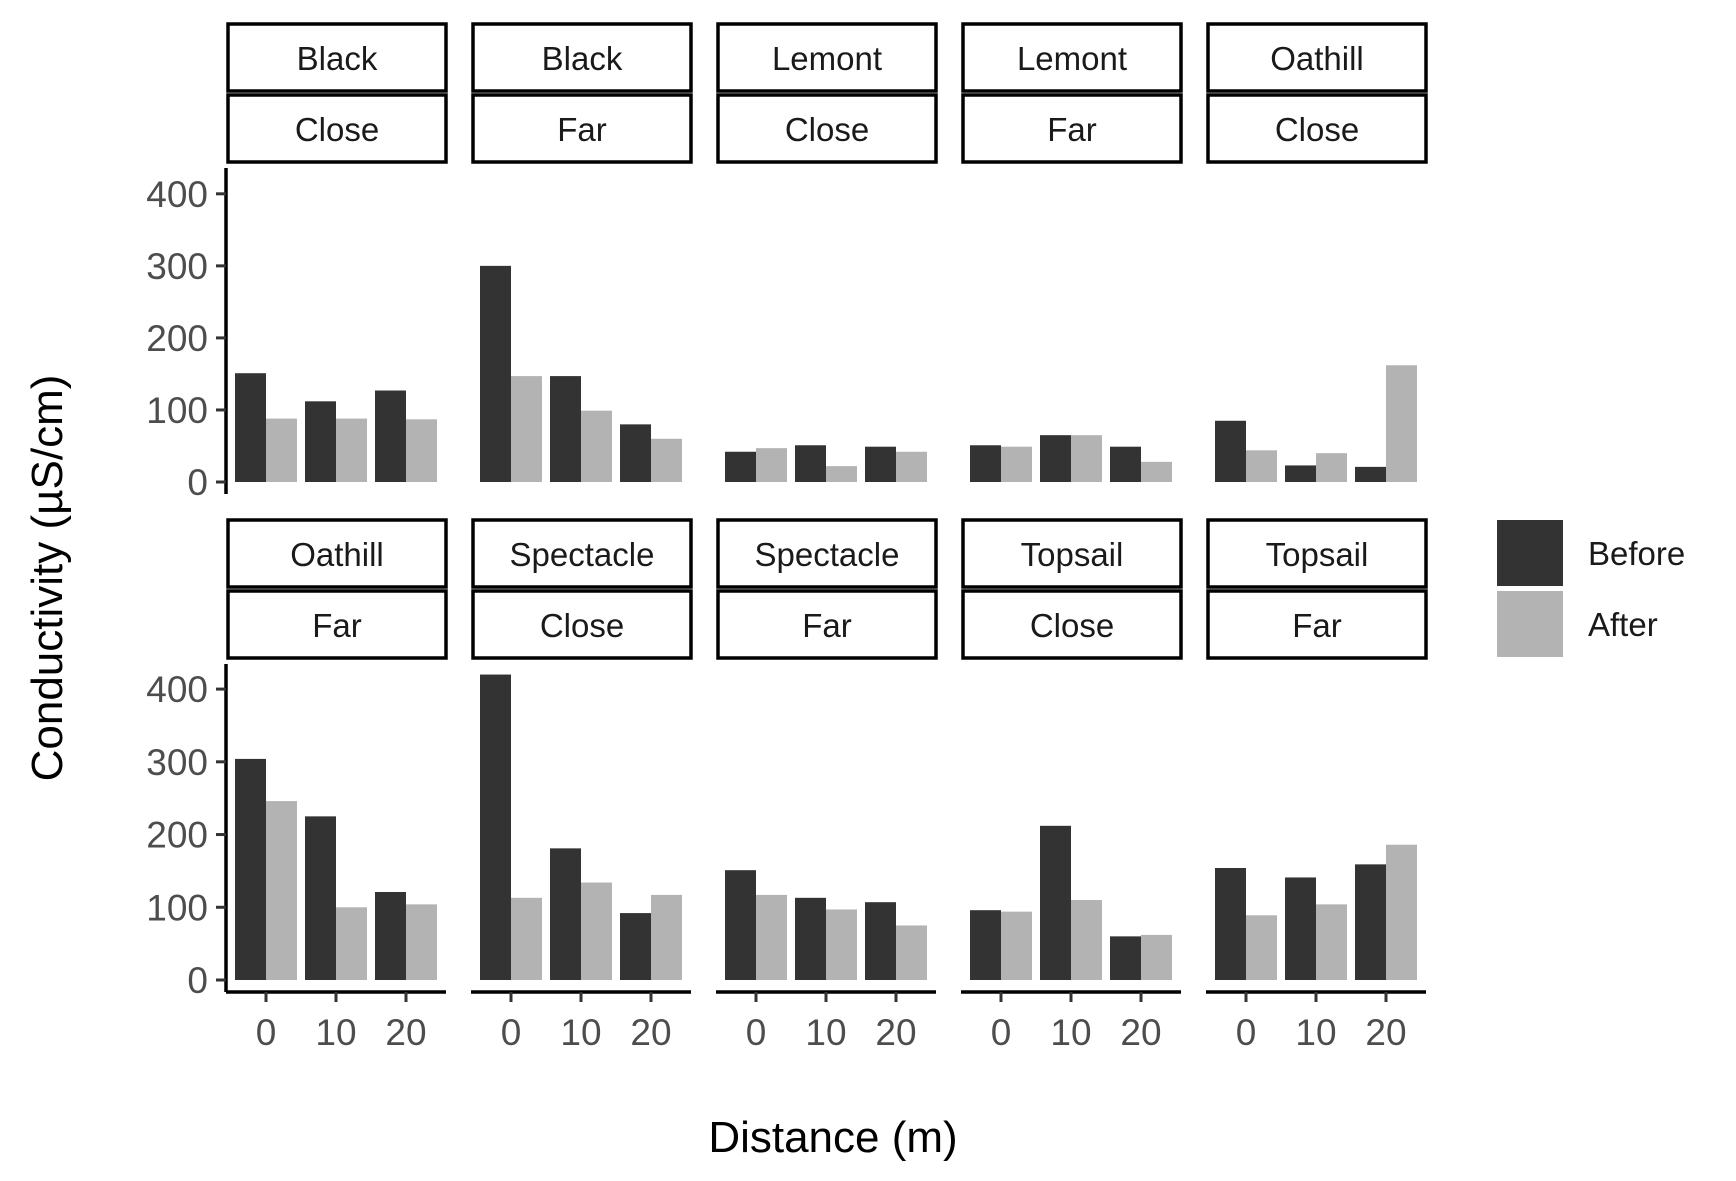 The height and width of the screenshot is (1181, 1736). What do you see at coordinates (1591, 588) in the screenshot?
I see `legend: Before After` at bounding box center [1591, 588].